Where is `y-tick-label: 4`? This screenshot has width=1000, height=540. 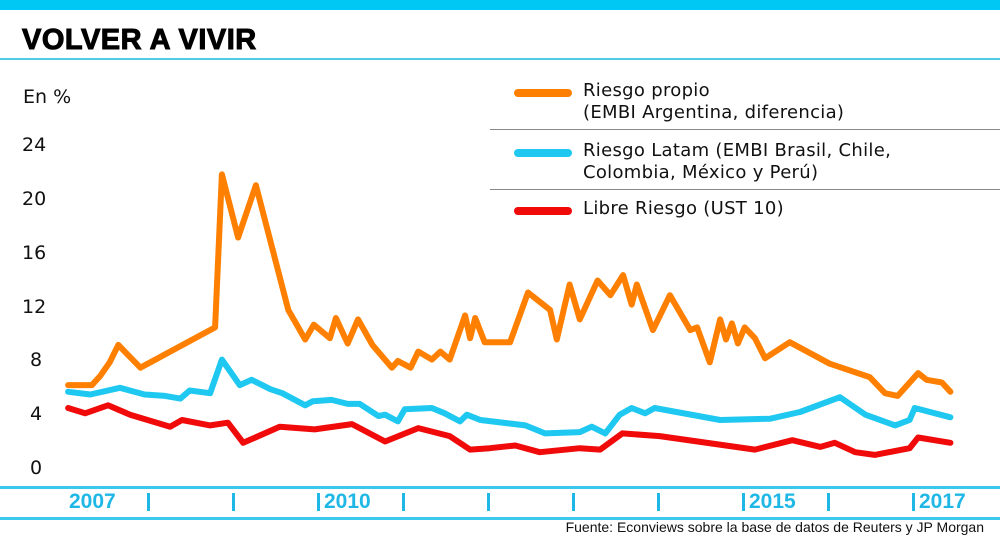
y-tick-label: 4 is located at coordinates (36, 414).